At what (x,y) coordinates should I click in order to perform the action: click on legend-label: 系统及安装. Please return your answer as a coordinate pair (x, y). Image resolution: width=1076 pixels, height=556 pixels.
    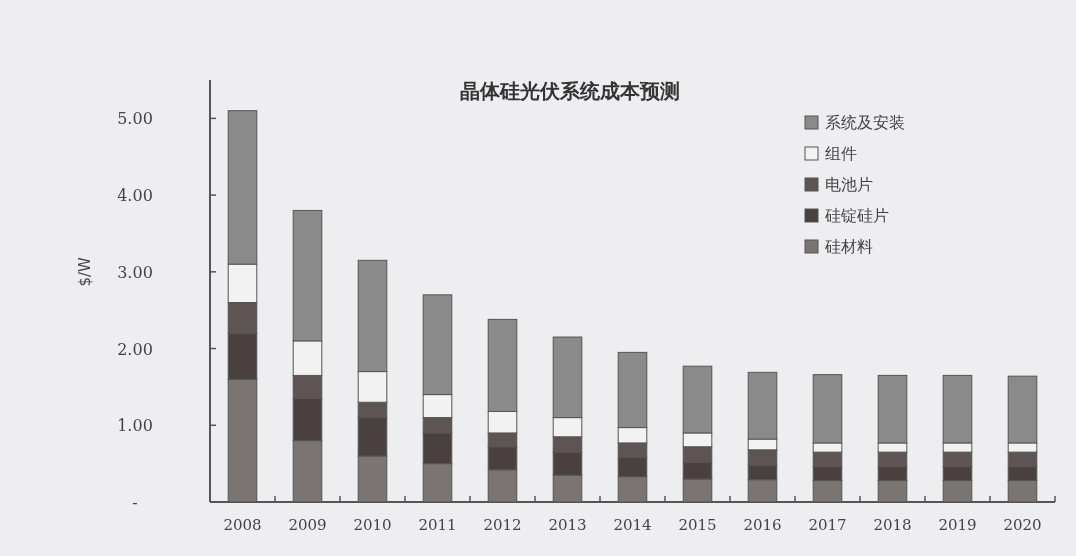
    Looking at the image, I should click on (865, 122).